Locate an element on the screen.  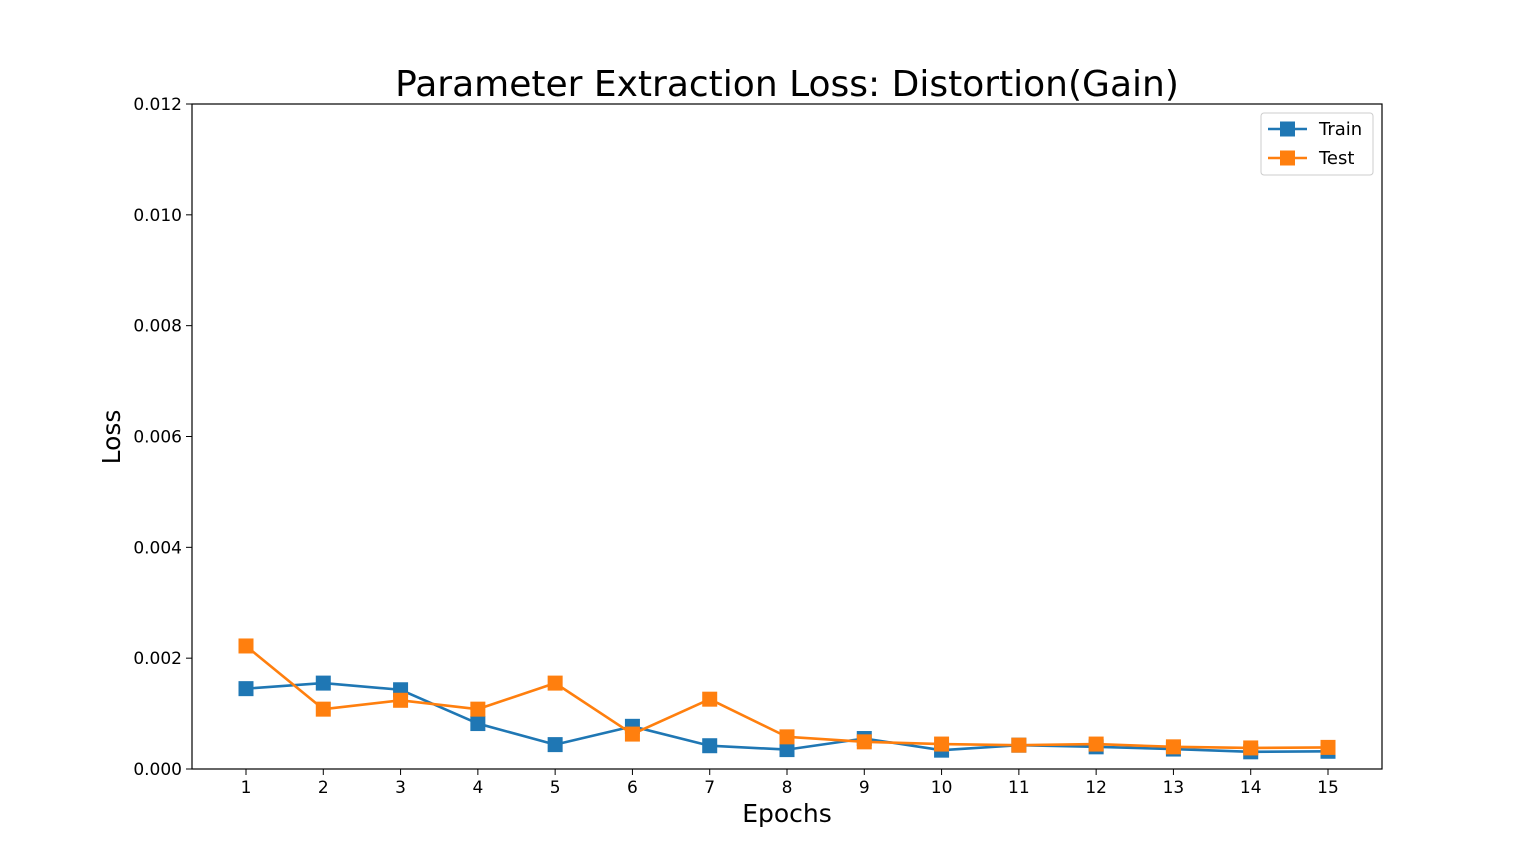
y-tick-label: 0.000 is located at coordinates (157, 770).